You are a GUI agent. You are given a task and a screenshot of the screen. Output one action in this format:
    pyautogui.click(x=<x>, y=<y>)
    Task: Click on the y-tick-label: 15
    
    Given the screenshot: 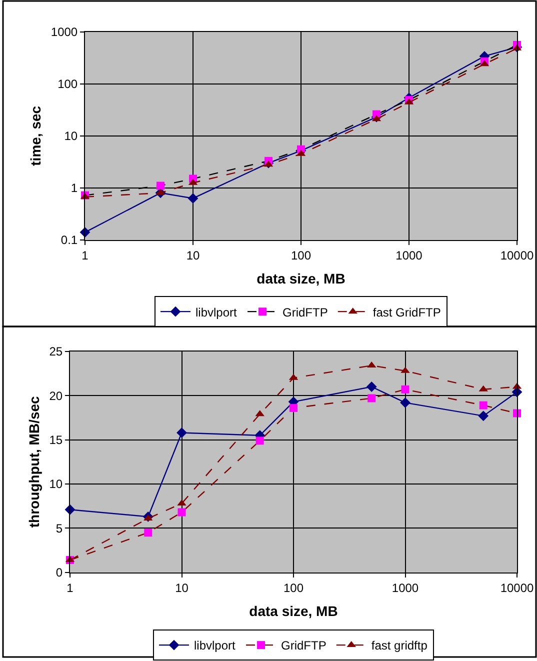 What is the action you would take?
    pyautogui.click(x=56, y=440)
    